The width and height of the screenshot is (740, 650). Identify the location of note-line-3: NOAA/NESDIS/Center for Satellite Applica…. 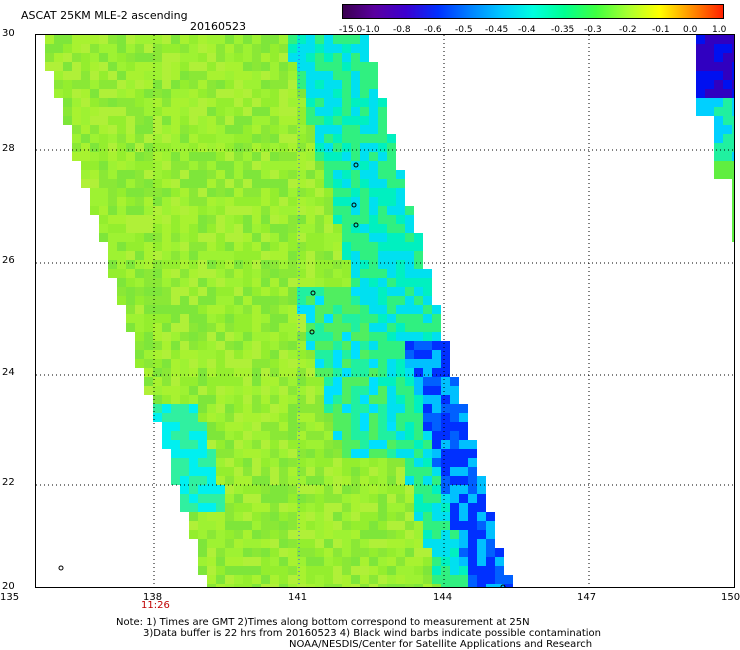
(441, 644).